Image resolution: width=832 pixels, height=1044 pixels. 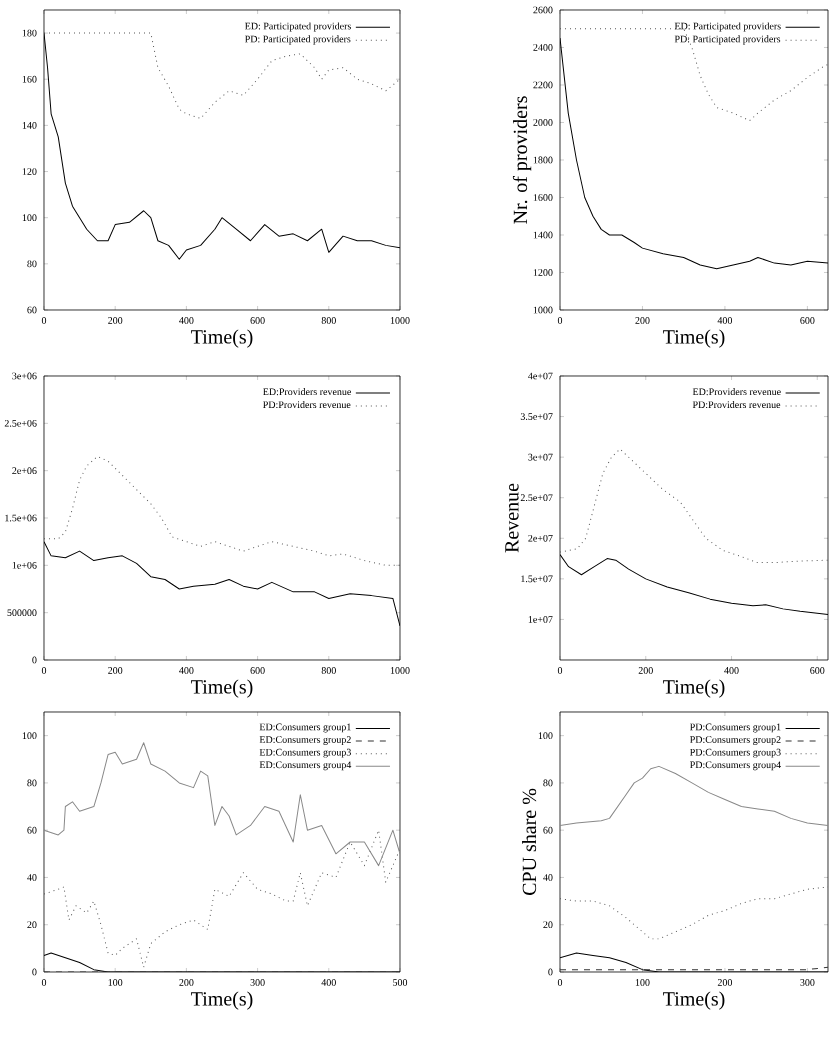 What do you see at coordinates (512, 518) in the screenshot?
I see `y-axis-title: Revenue` at bounding box center [512, 518].